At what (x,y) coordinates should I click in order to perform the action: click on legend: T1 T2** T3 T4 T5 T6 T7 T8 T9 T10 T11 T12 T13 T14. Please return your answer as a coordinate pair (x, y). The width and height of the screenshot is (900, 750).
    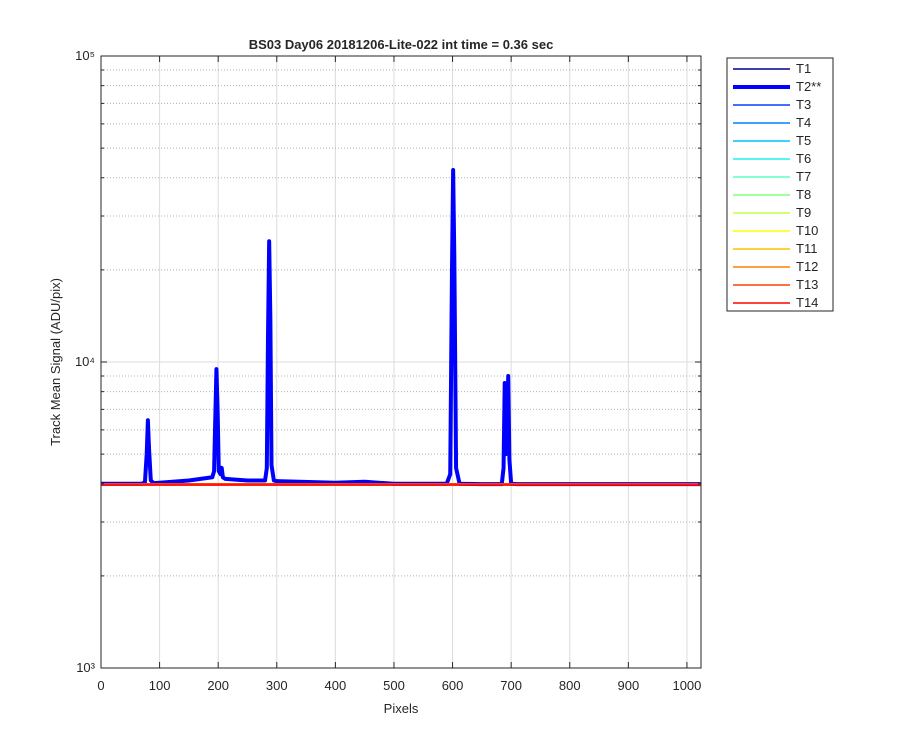
    Looking at the image, I should click on (777, 185).